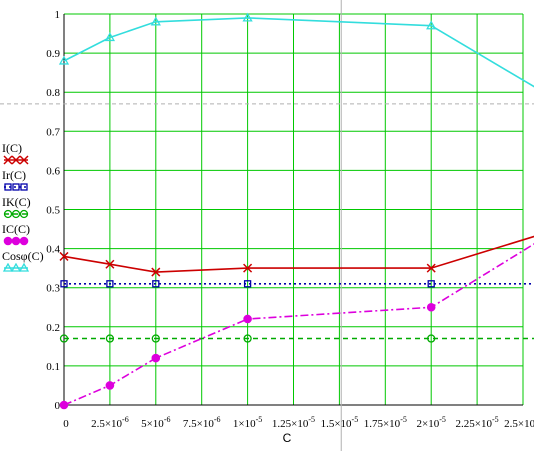 The width and height of the screenshot is (534, 451). What do you see at coordinates (32, 182) in the screenshot?
I see `legend-entry: Ir(C)` at bounding box center [32, 182].